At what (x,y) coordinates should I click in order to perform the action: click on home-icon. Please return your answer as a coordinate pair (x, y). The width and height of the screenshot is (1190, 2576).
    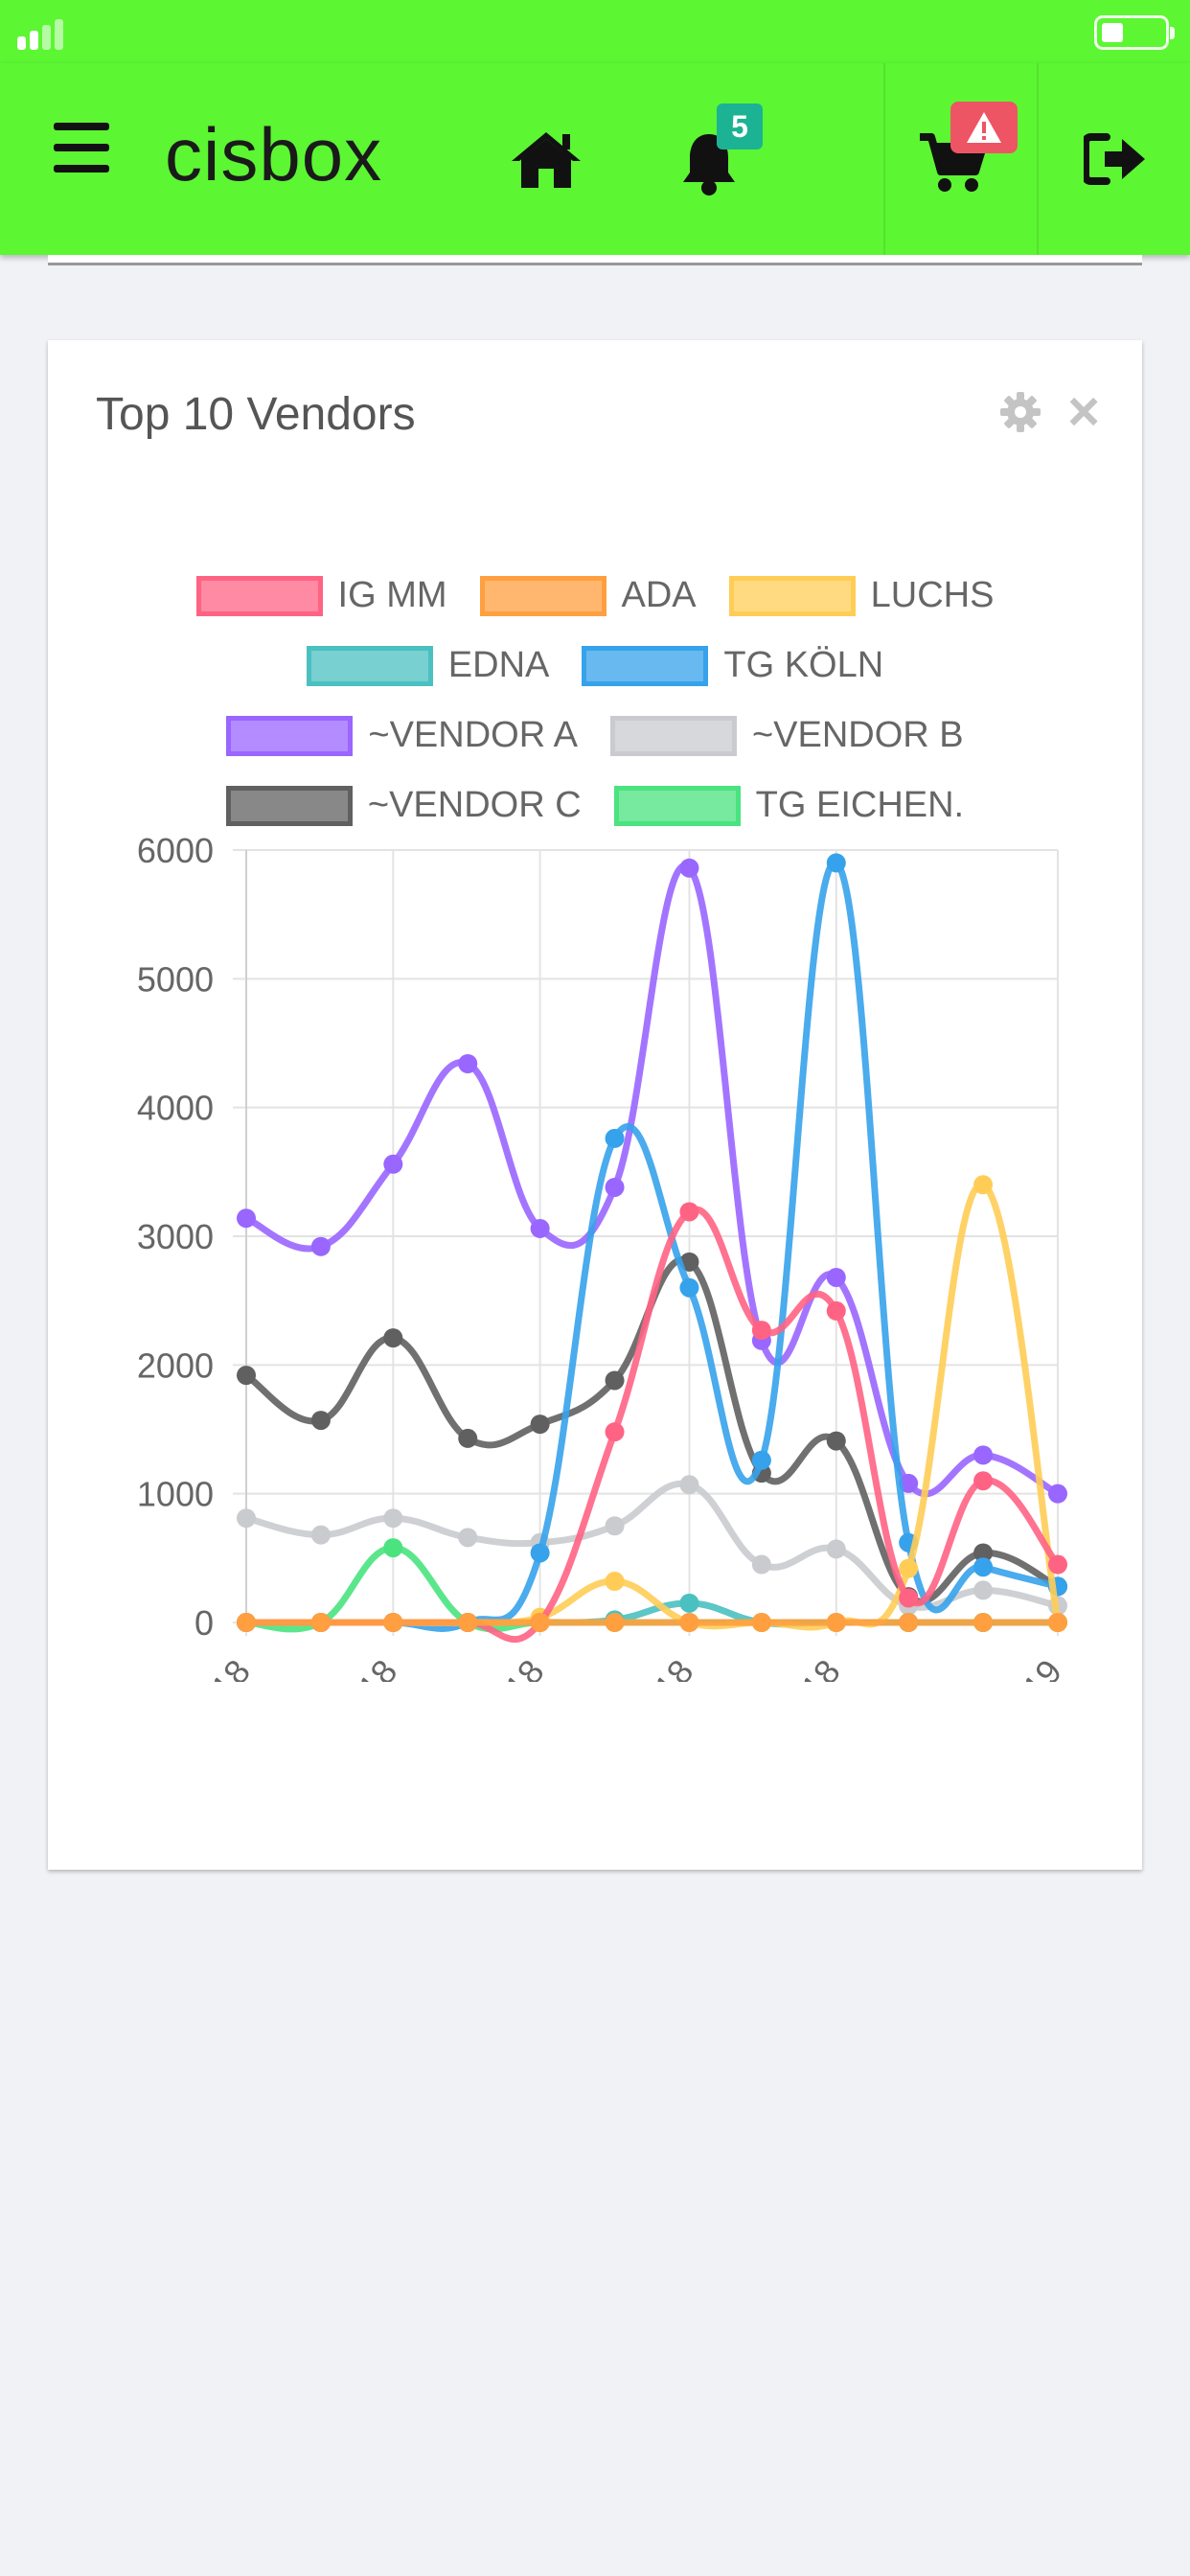
    Looking at the image, I should click on (546, 160).